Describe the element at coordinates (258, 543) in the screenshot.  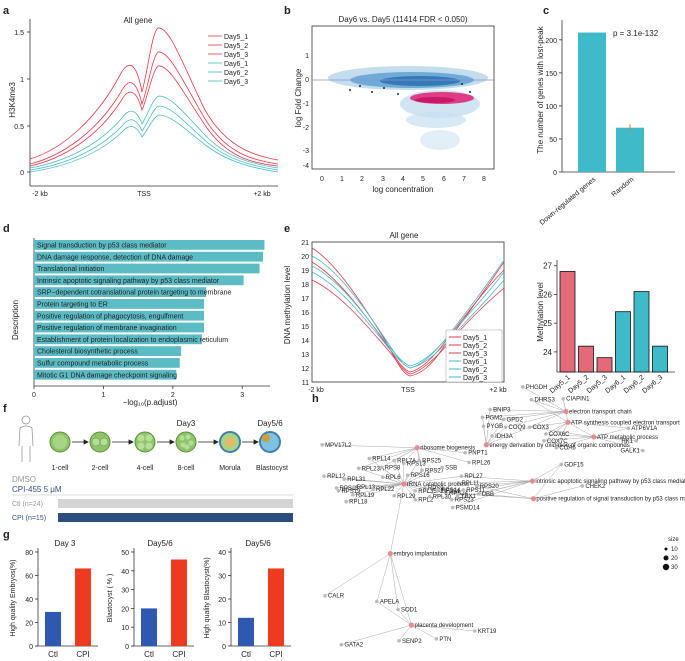
I see `g3-title: Day5/6` at that location.